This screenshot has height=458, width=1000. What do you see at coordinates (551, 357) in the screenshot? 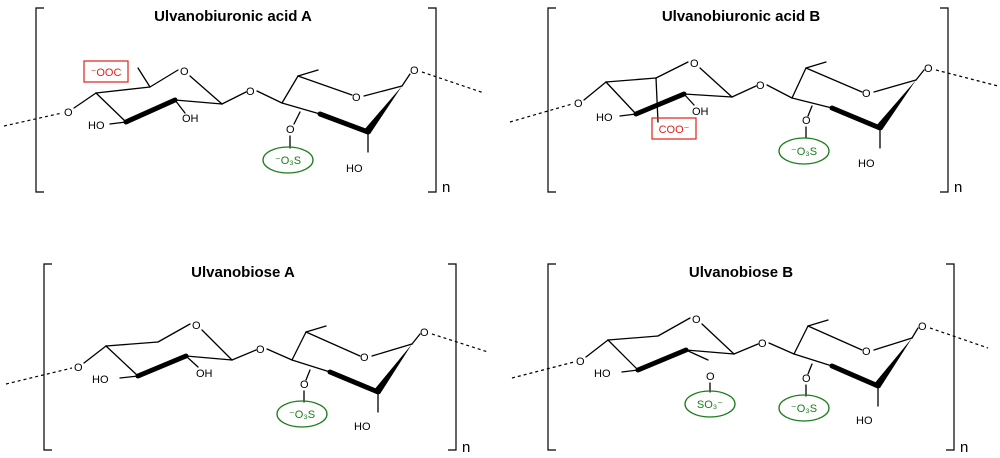
I see `left-bracket` at bounding box center [551, 357].